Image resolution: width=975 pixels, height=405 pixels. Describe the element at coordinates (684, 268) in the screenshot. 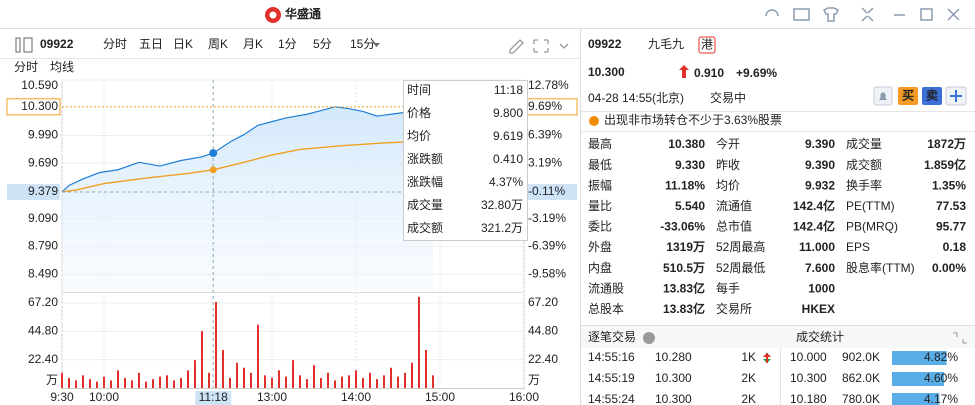

I see `stat-value: 510.5万` at that location.